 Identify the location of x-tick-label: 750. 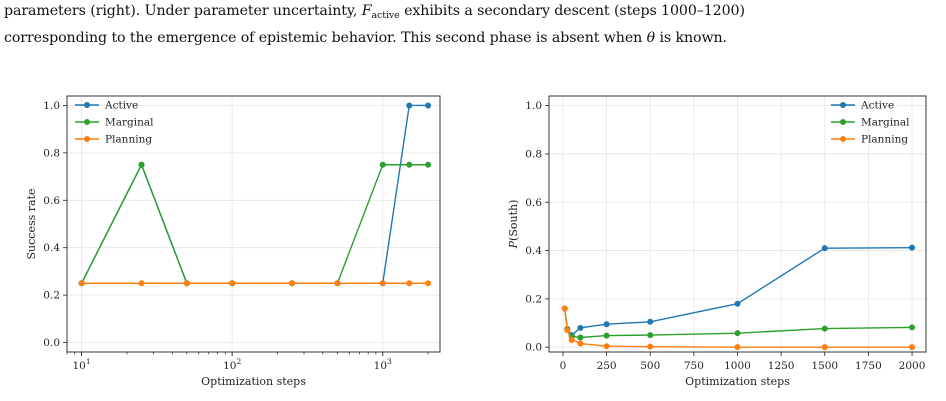
(694, 366).